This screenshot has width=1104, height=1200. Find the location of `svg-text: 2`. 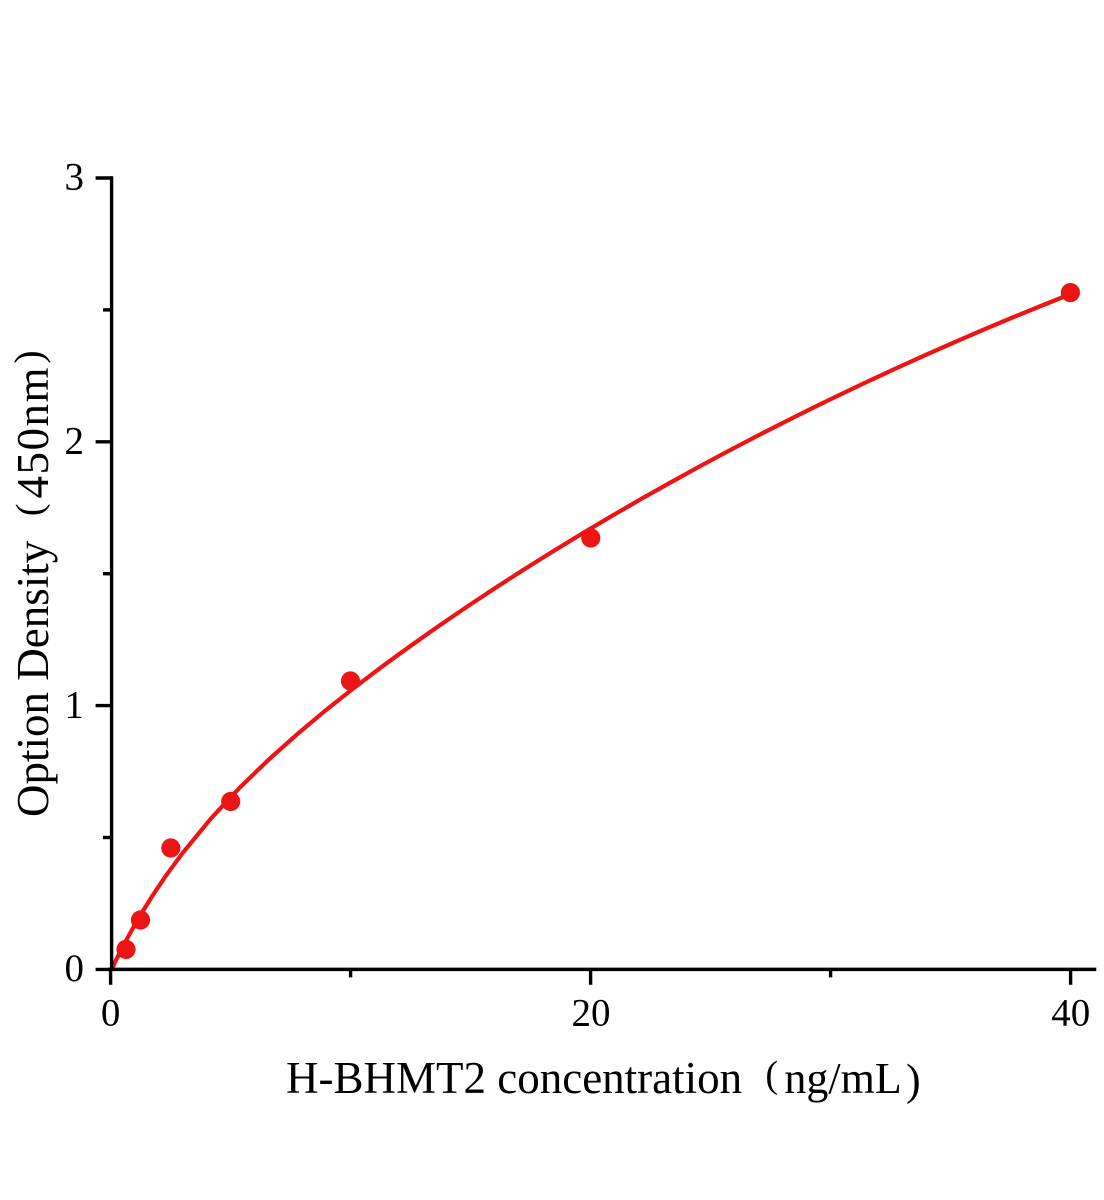

svg-text: 2 is located at coordinates (75, 441).